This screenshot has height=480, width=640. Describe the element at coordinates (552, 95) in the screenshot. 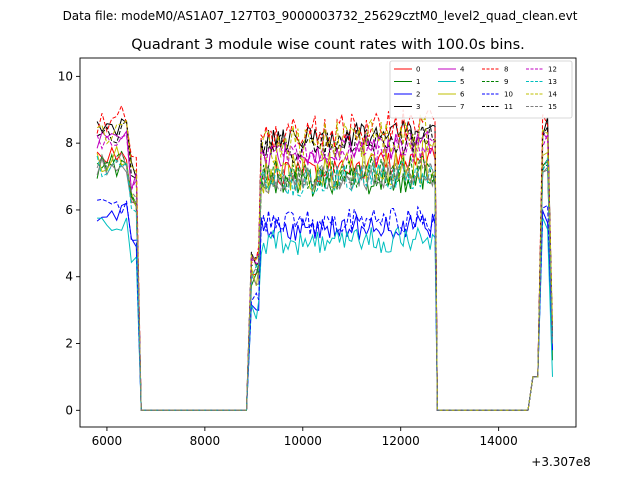

I see `legend-label-14: 14` at that location.